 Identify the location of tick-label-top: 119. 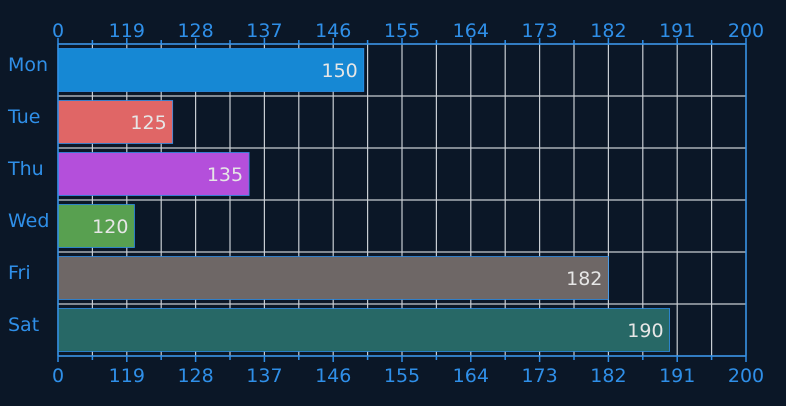
(127, 31).